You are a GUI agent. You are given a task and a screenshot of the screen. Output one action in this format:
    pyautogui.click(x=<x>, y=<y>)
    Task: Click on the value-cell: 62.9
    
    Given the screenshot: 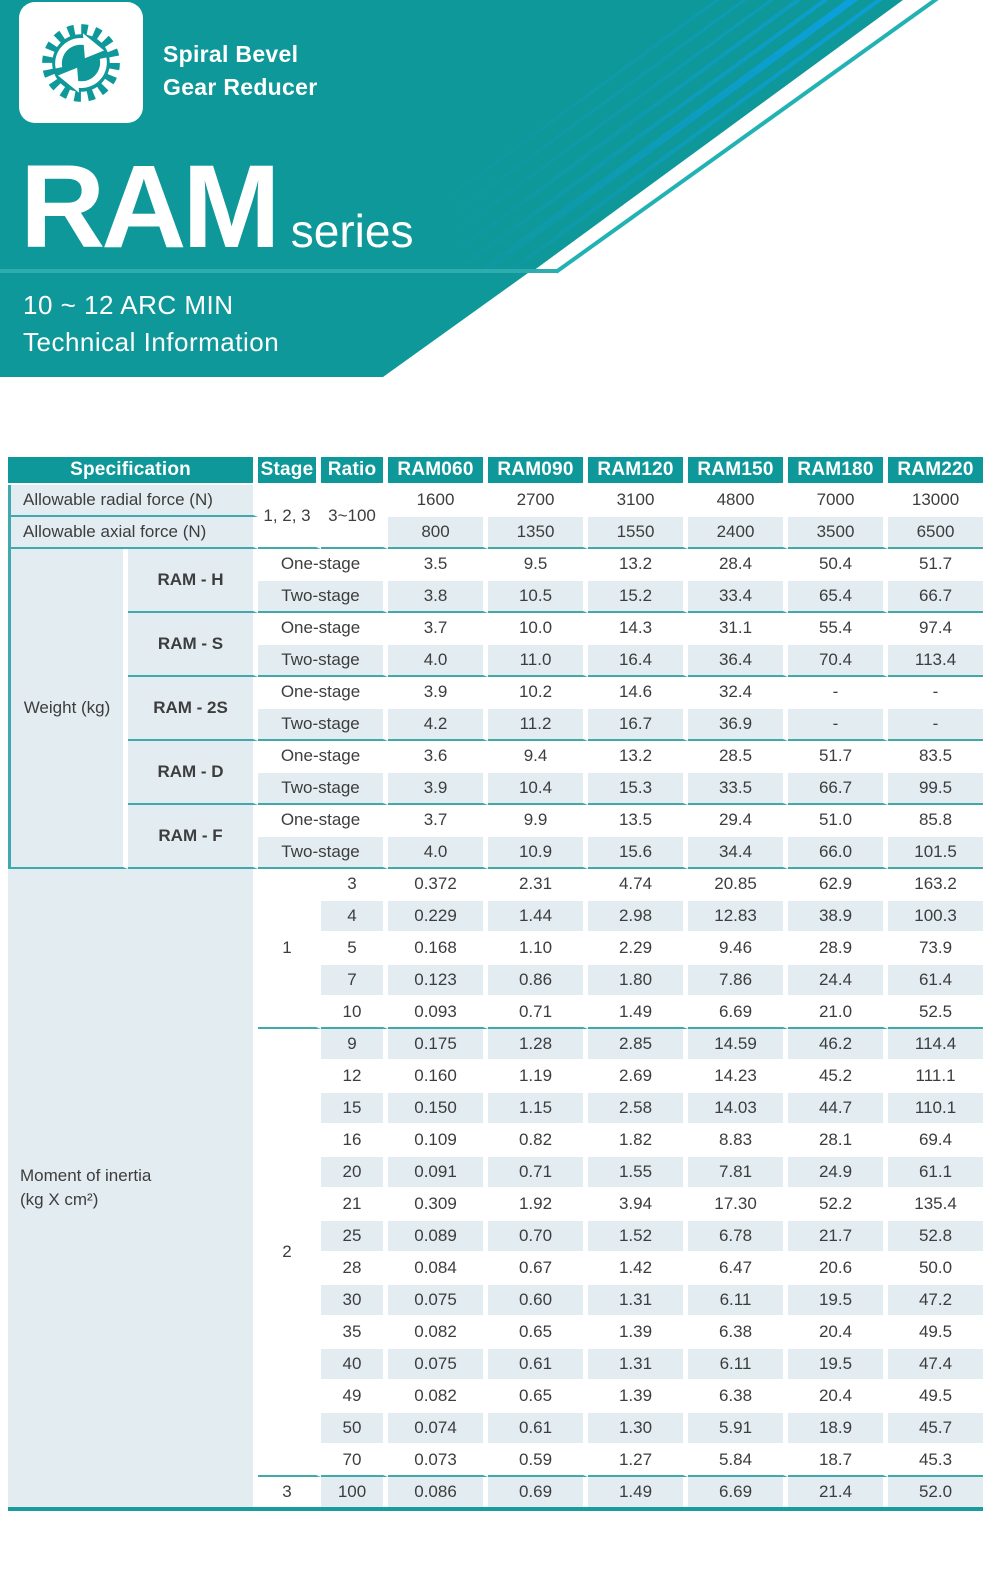 What is the action you would take?
    pyautogui.click(x=838, y=885)
    